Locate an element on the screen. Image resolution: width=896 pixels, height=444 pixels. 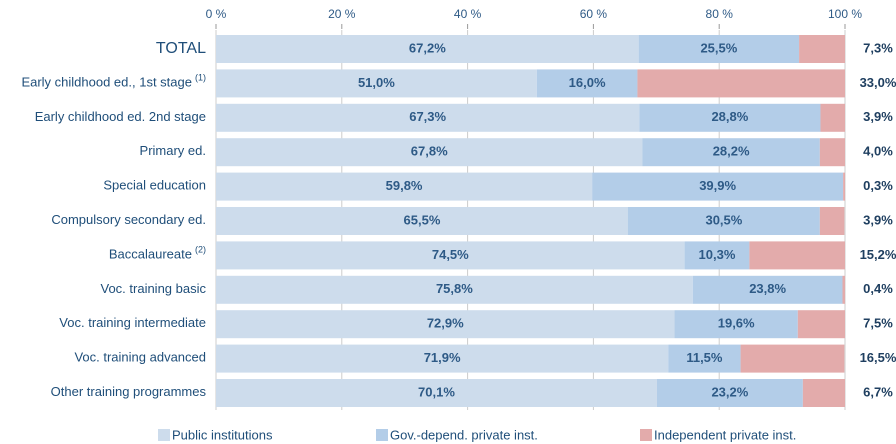
value-label: 72,9% is located at coordinates (445, 323).